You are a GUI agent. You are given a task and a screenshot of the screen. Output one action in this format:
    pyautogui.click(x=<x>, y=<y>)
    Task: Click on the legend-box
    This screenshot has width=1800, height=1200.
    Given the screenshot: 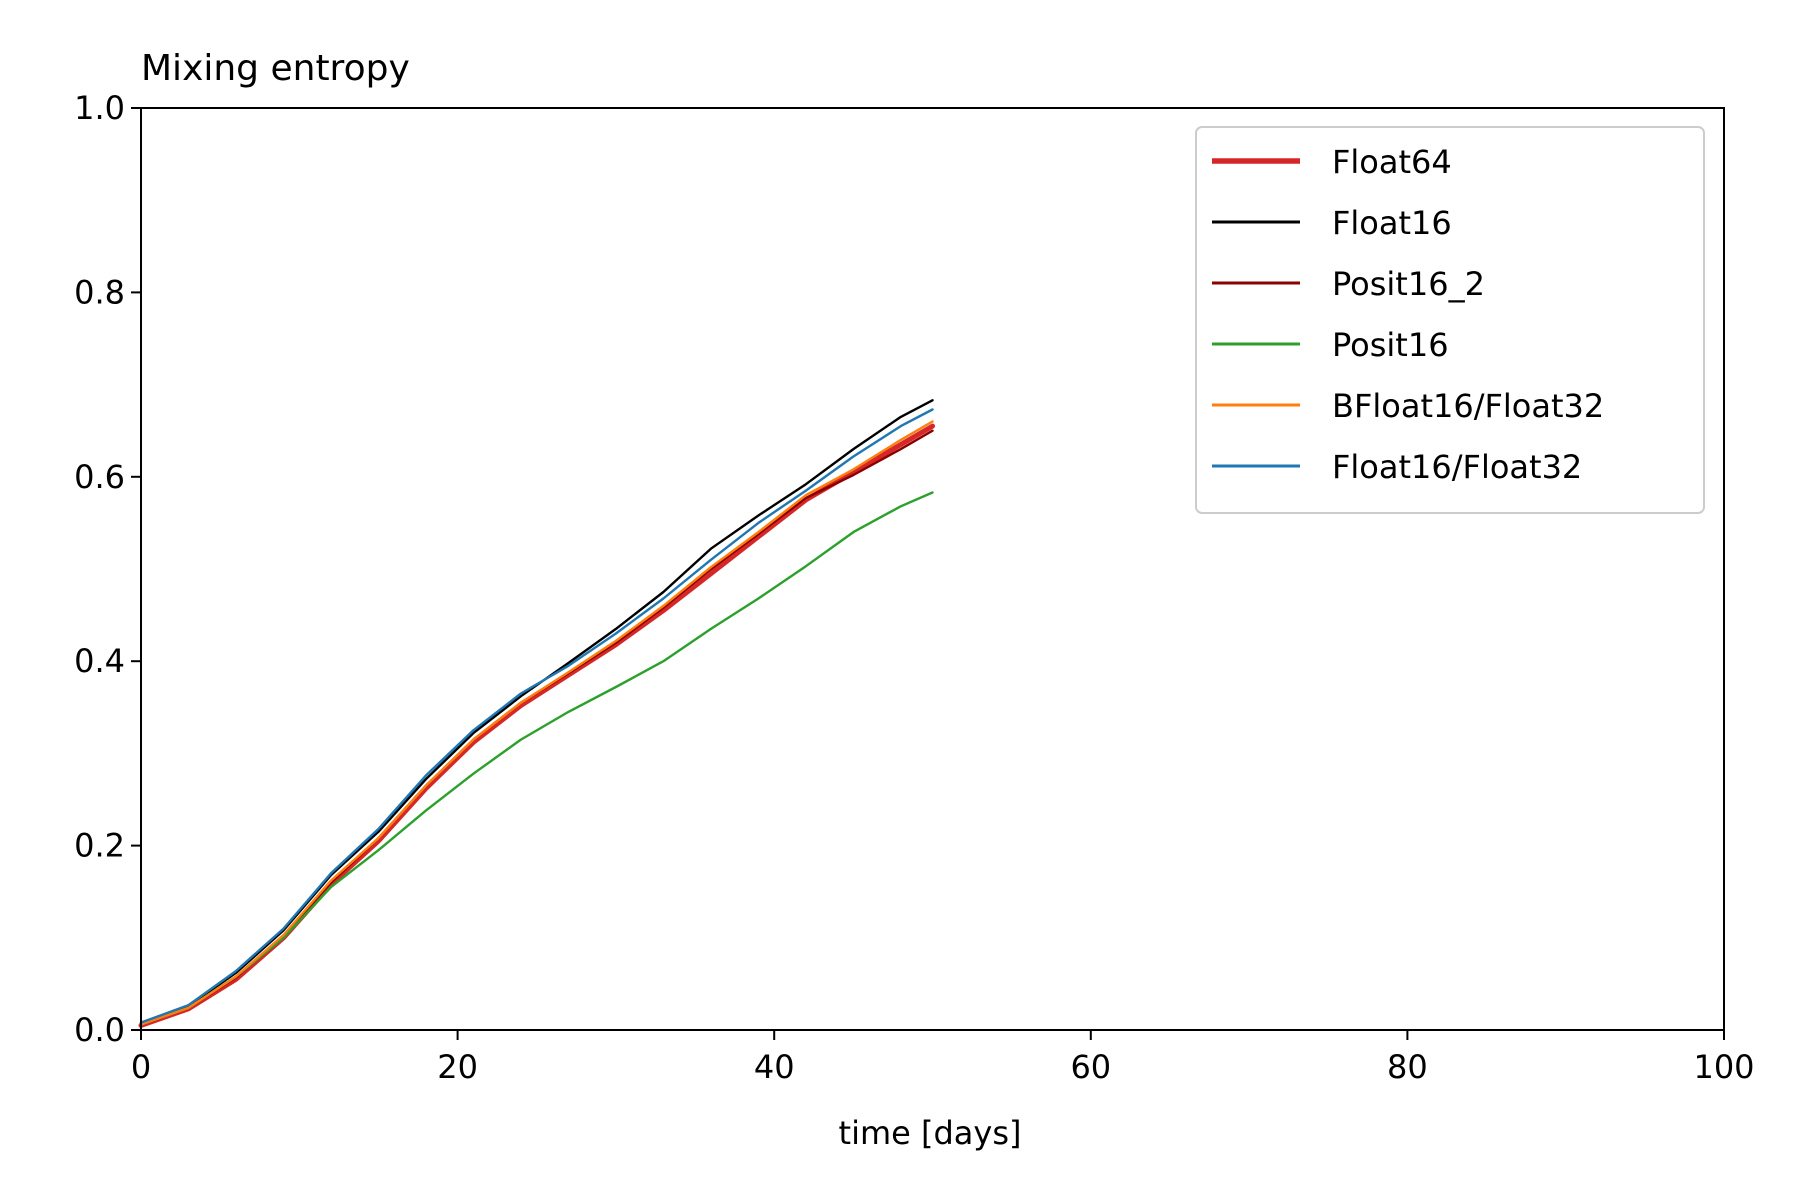 What is the action you would take?
    pyautogui.click(x=1450, y=320)
    